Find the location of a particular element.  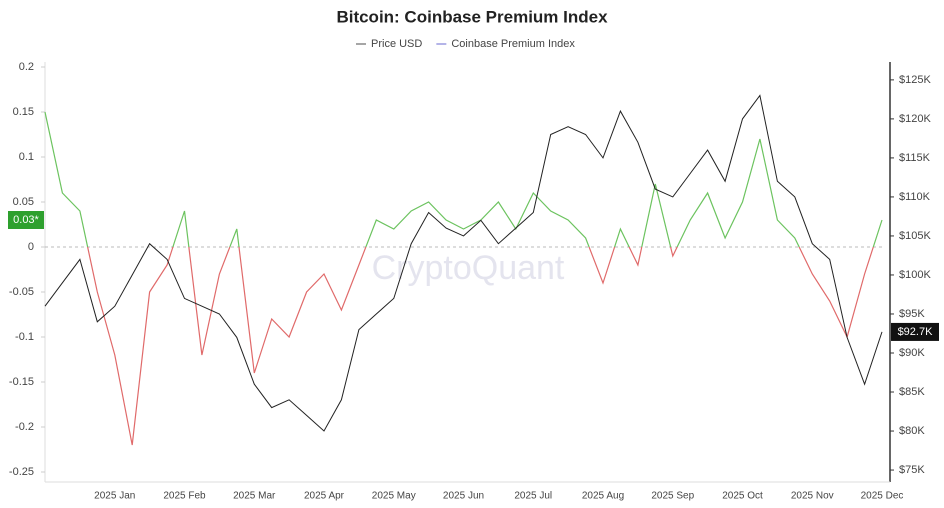

y-tick-label: 0.1 is located at coordinates (26, 157).